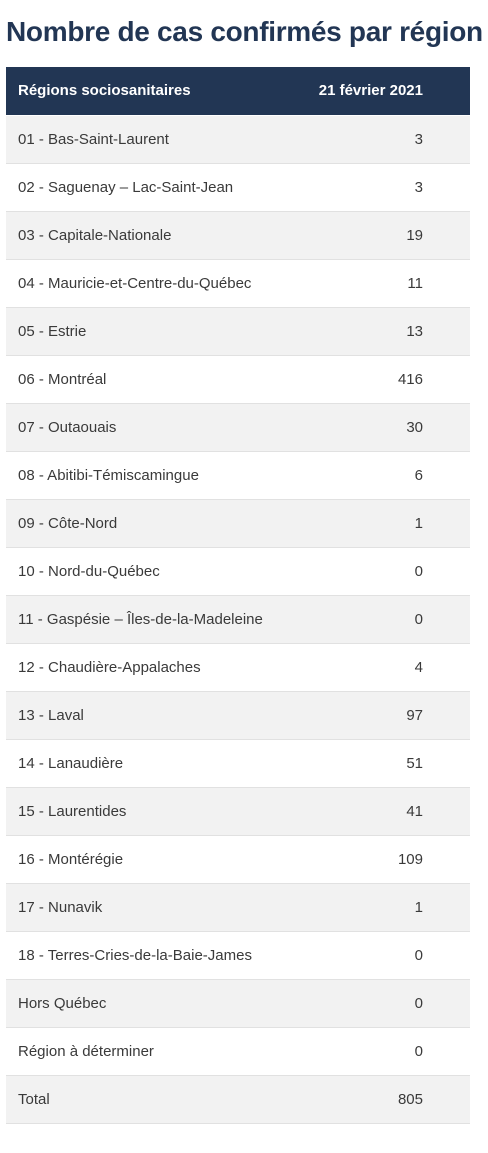 This screenshot has height=1153, width=488. I want to click on table-row: 01 - Bas-Saint-Laurent 3, so click(238, 139).